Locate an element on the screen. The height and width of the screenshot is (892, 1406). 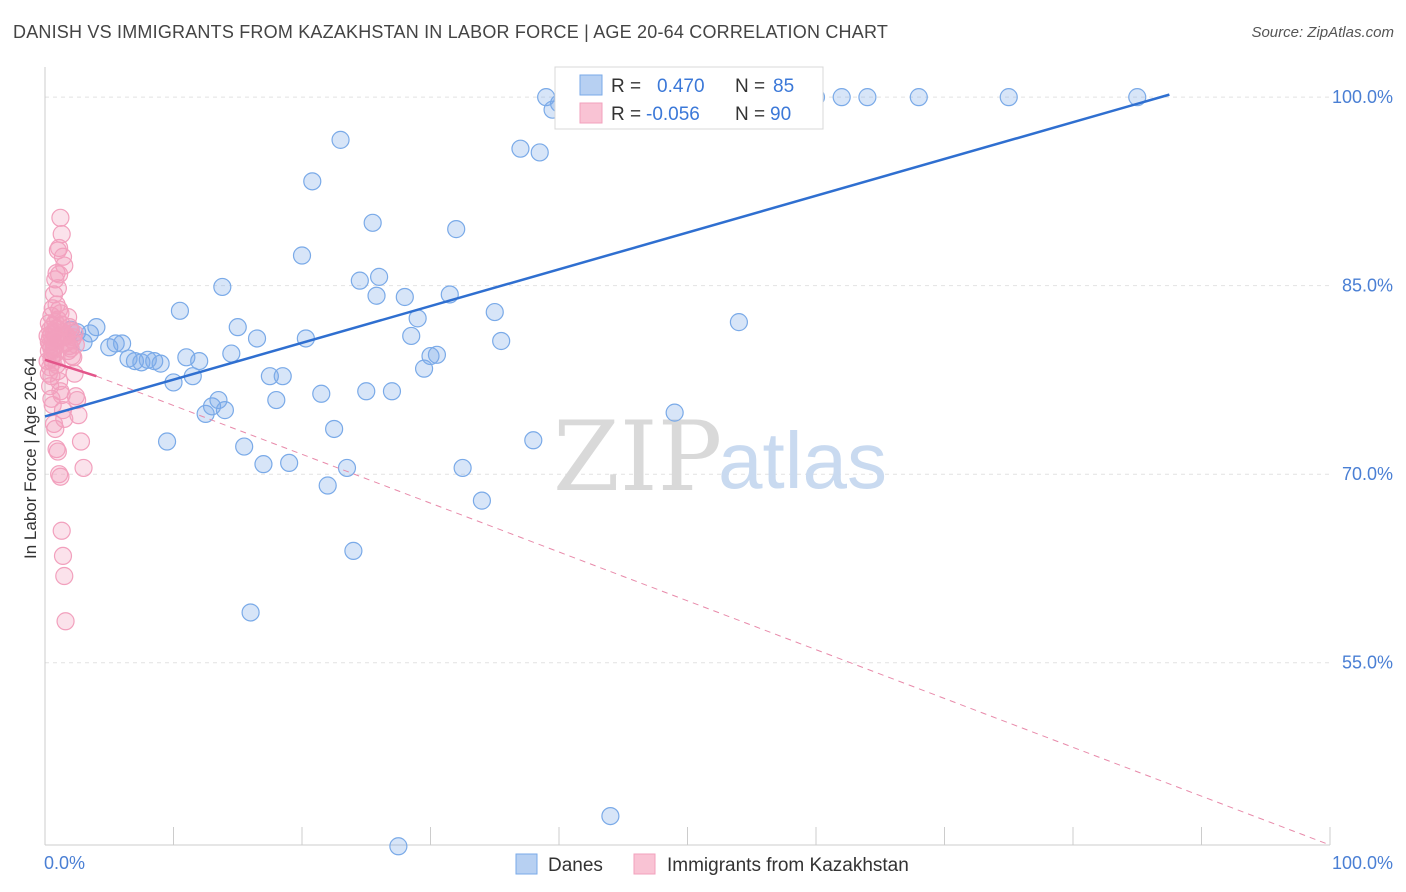
watermark: ZIP atlas is located at coordinates (720, 457).